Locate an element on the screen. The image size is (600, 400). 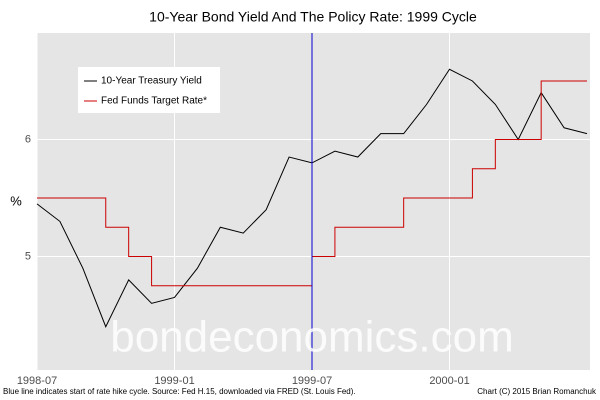
y-tick-label: 6 is located at coordinates (28, 139).